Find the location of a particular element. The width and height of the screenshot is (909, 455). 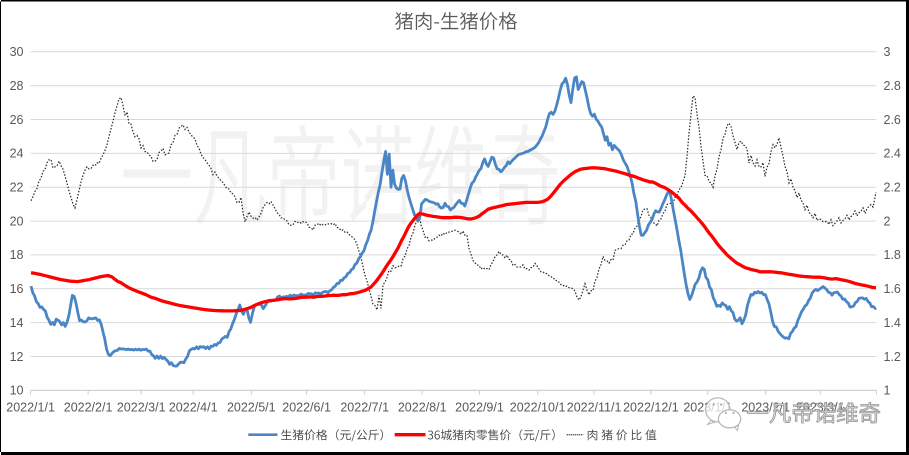

svg-text: 2022/6/1 is located at coordinates (306, 407).